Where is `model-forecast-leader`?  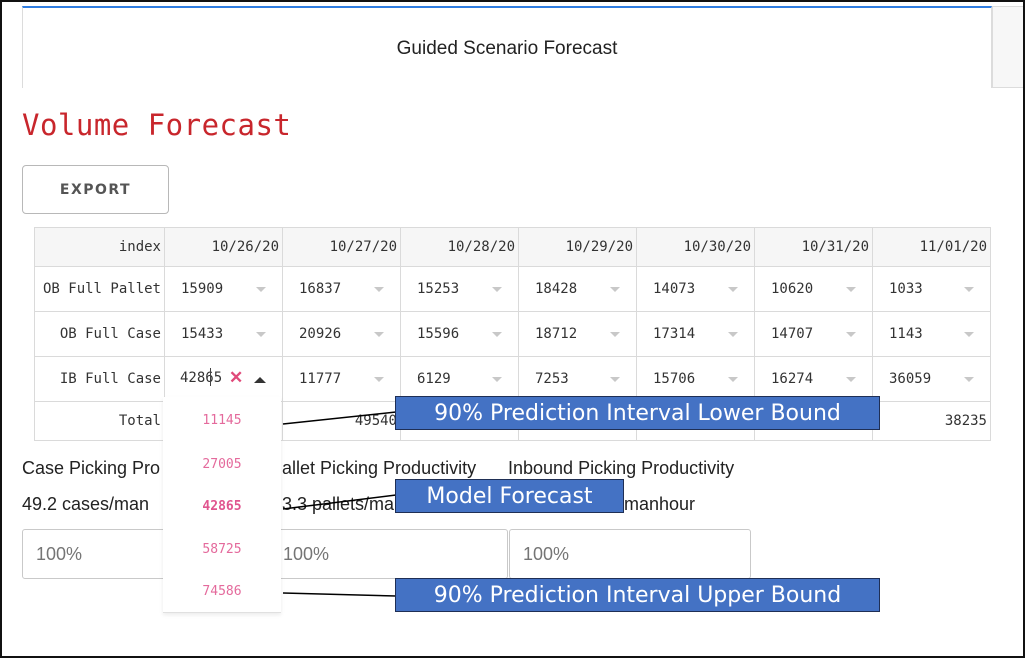 model-forecast-leader is located at coordinates (339, 502).